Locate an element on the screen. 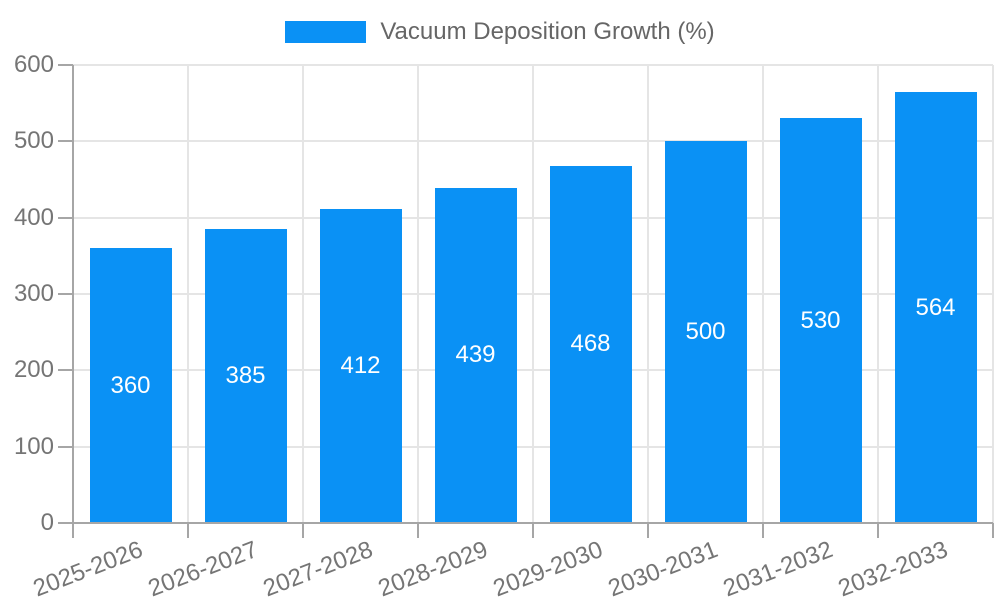 The image size is (1000, 600). x-tick-label: 2030-2031 is located at coordinates (663, 568).